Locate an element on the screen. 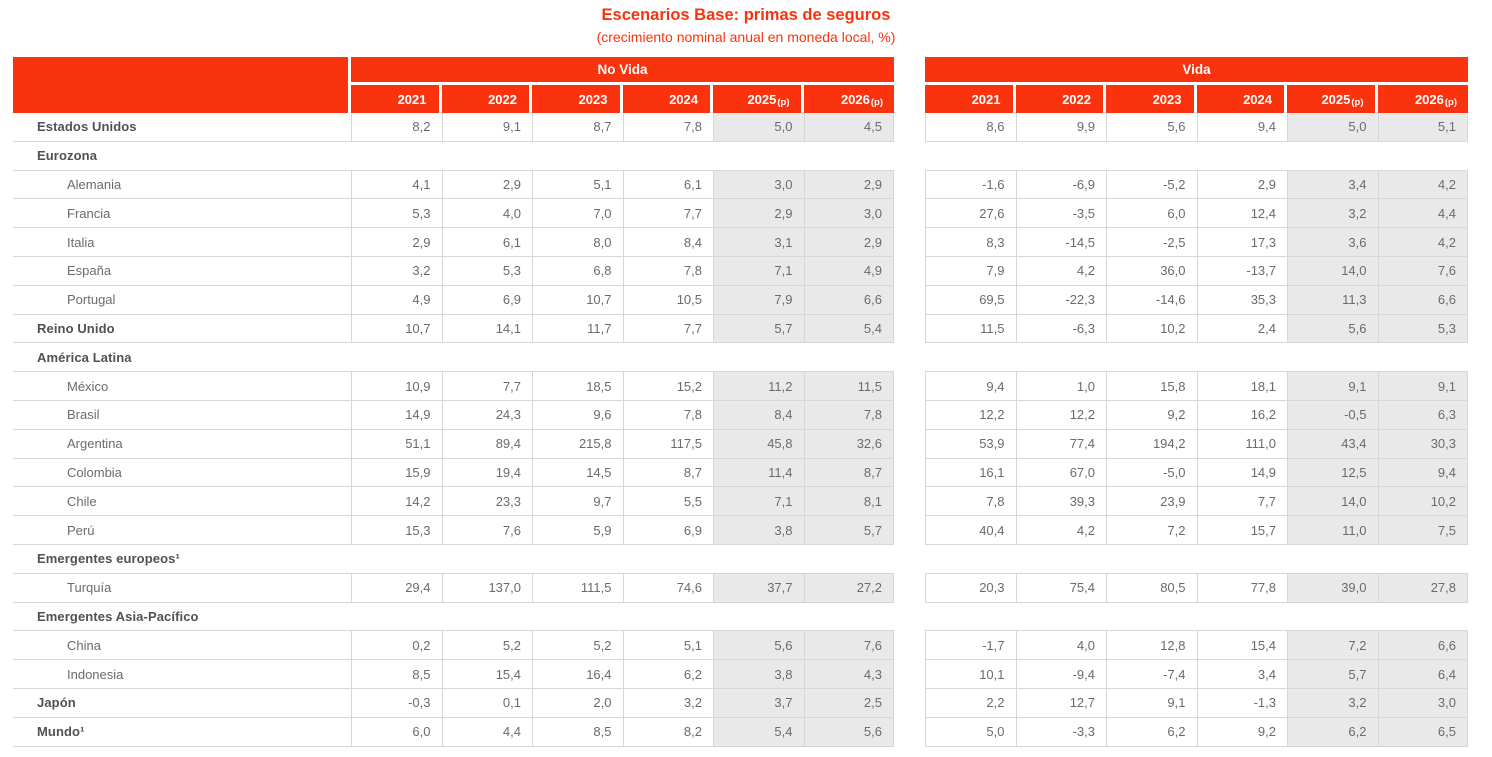  row-label: Portugal is located at coordinates (182, 300).